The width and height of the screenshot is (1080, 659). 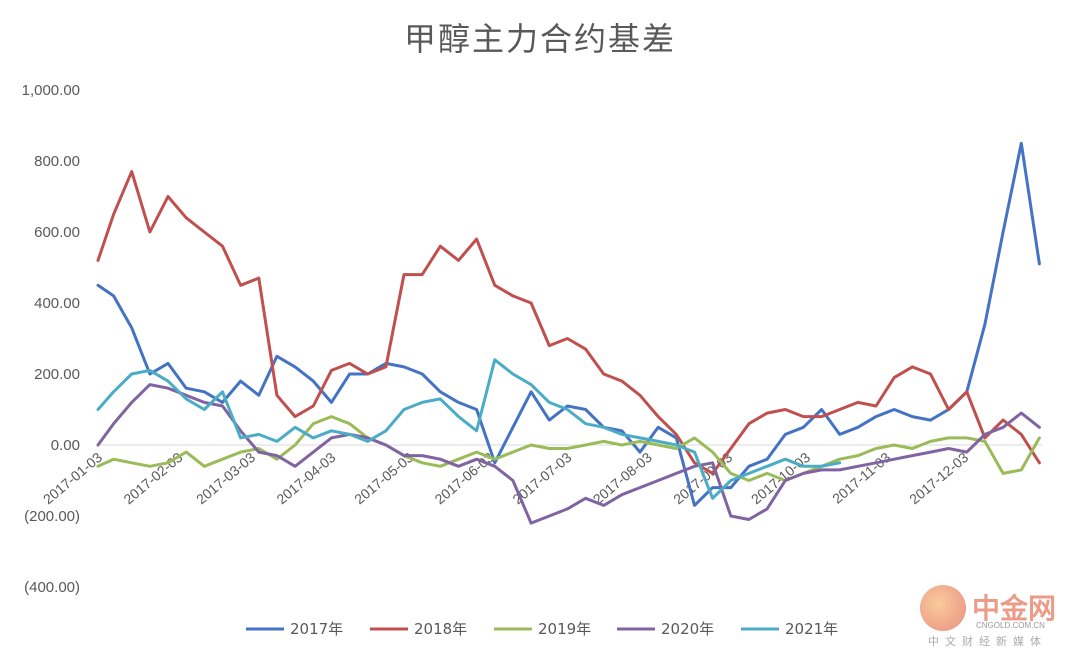 What do you see at coordinates (57, 303) in the screenshot?
I see `y-tick-label: 400.00` at bounding box center [57, 303].